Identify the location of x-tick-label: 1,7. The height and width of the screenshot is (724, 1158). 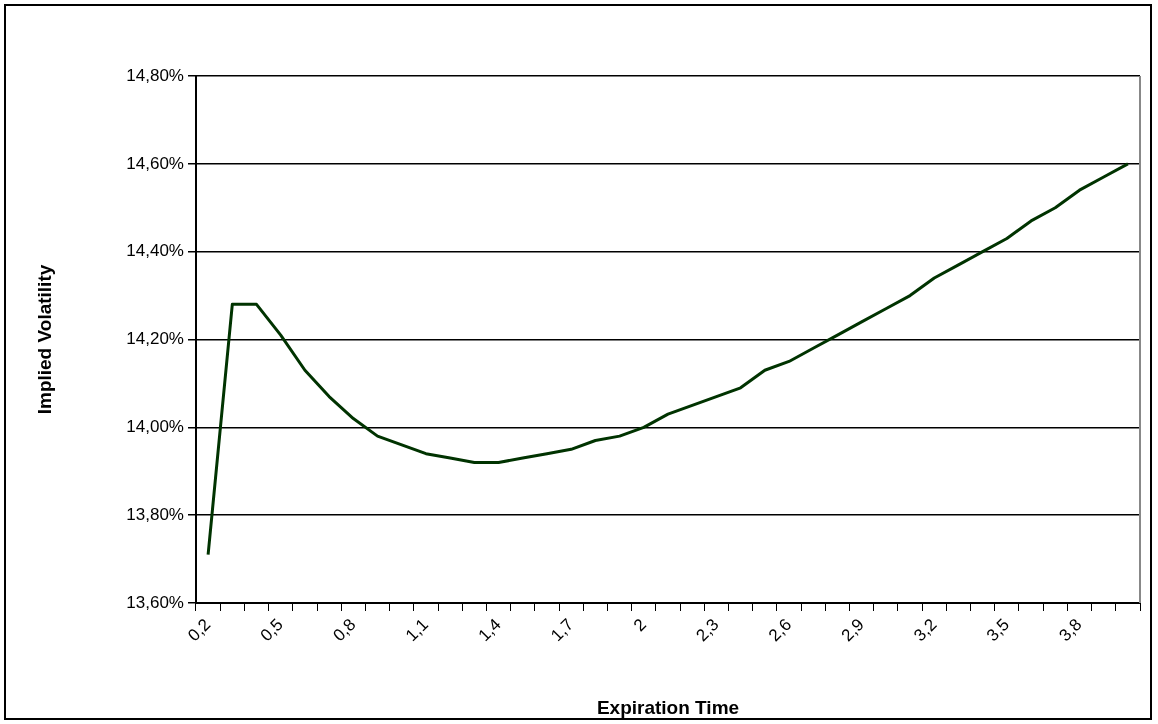
(562, 630).